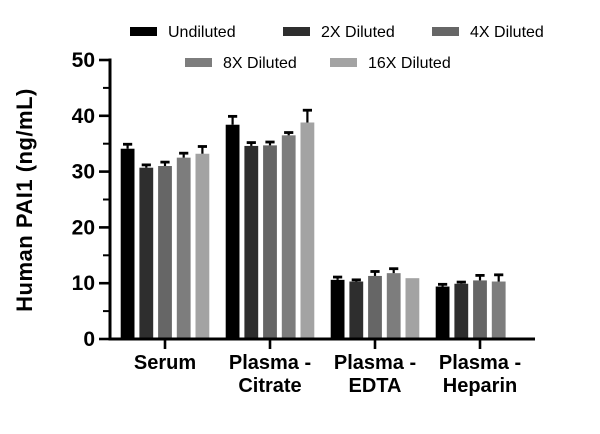 This screenshot has height=434, width=600. I want to click on x-group-label: EDTA, so click(375, 386).